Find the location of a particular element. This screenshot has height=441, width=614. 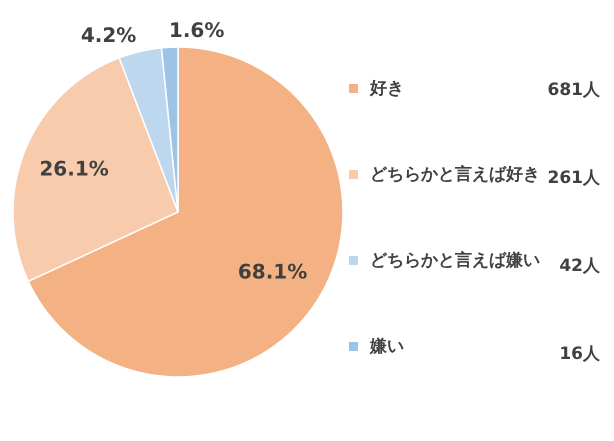

data-label: 4.2% is located at coordinates (108, 34).